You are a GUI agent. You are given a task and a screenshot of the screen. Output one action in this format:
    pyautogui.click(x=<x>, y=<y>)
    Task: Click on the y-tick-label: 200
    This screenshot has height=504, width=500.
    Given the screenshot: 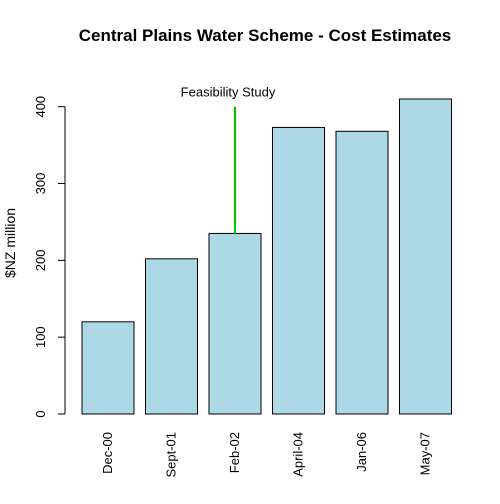 What is the action you would take?
    pyautogui.click(x=40, y=260)
    